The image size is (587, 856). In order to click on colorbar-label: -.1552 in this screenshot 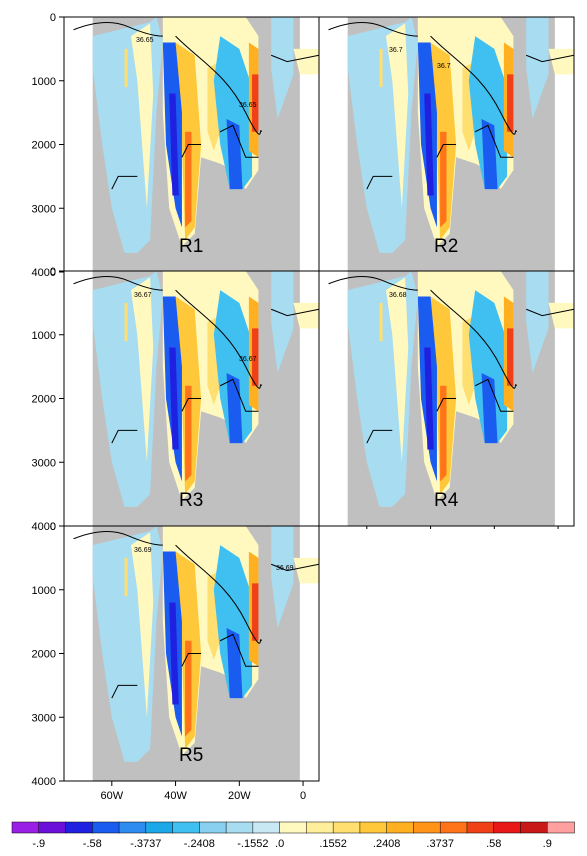, I will do `click(252, 844)`.